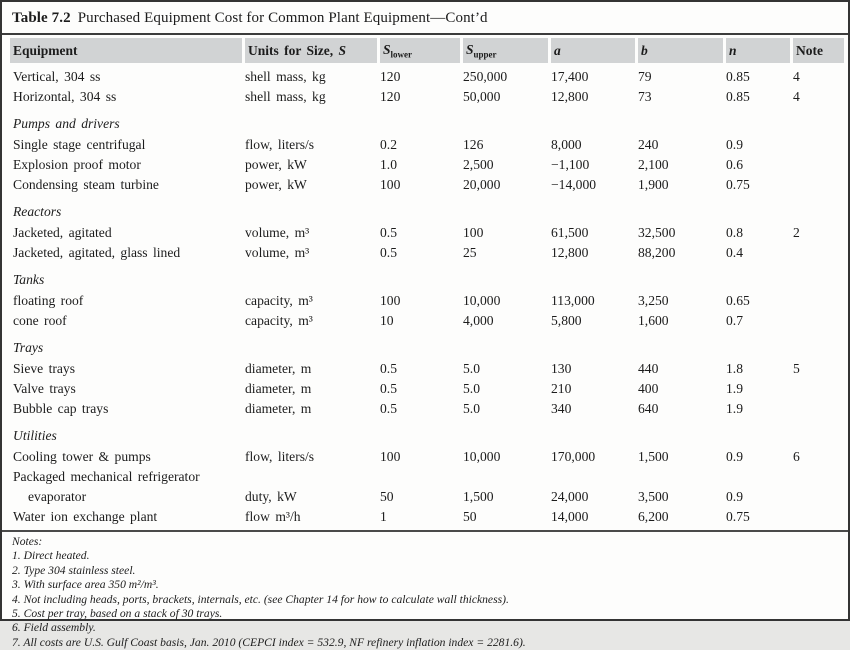 This screenshot has height=650, width=850. Describe the element at coordinates (27, 541) in the screenshot. I see `notes-label: Notes:` at that location.